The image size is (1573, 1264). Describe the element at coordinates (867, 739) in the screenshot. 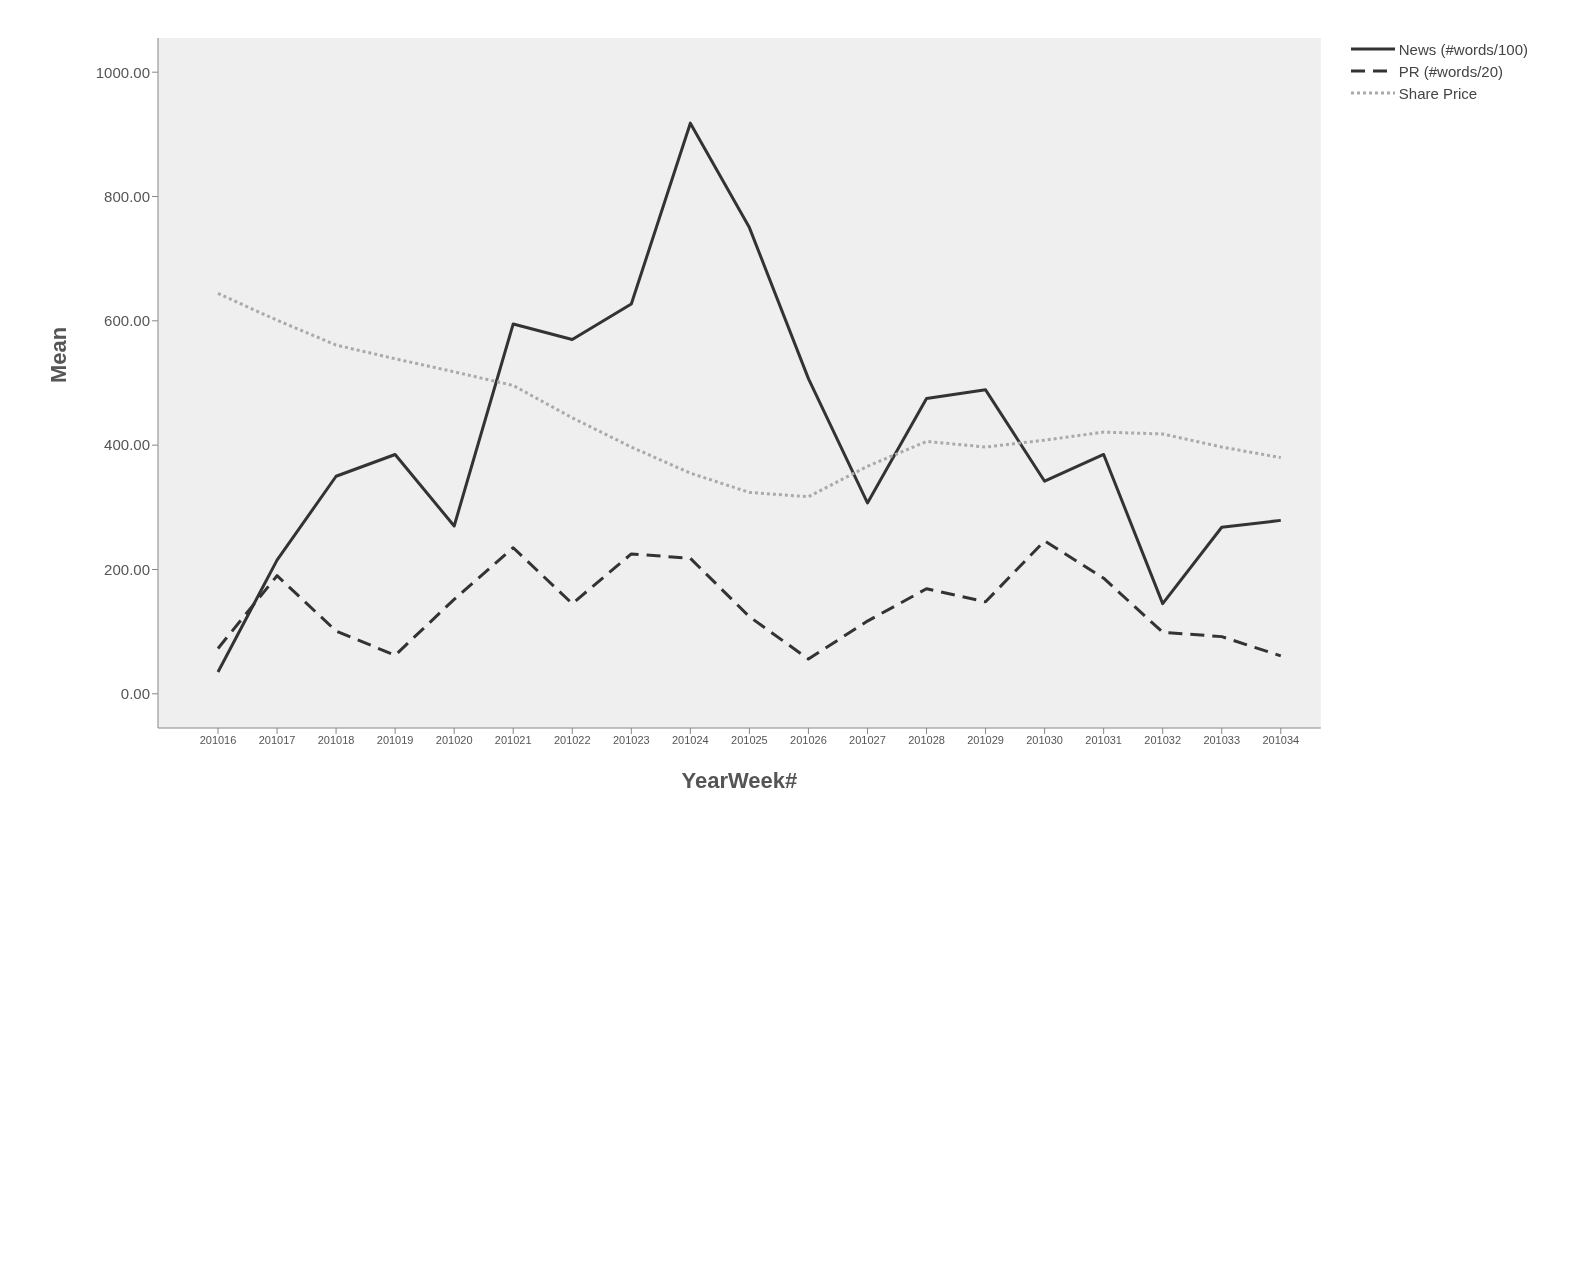

I see `x-tick-label: 201027` at that location.